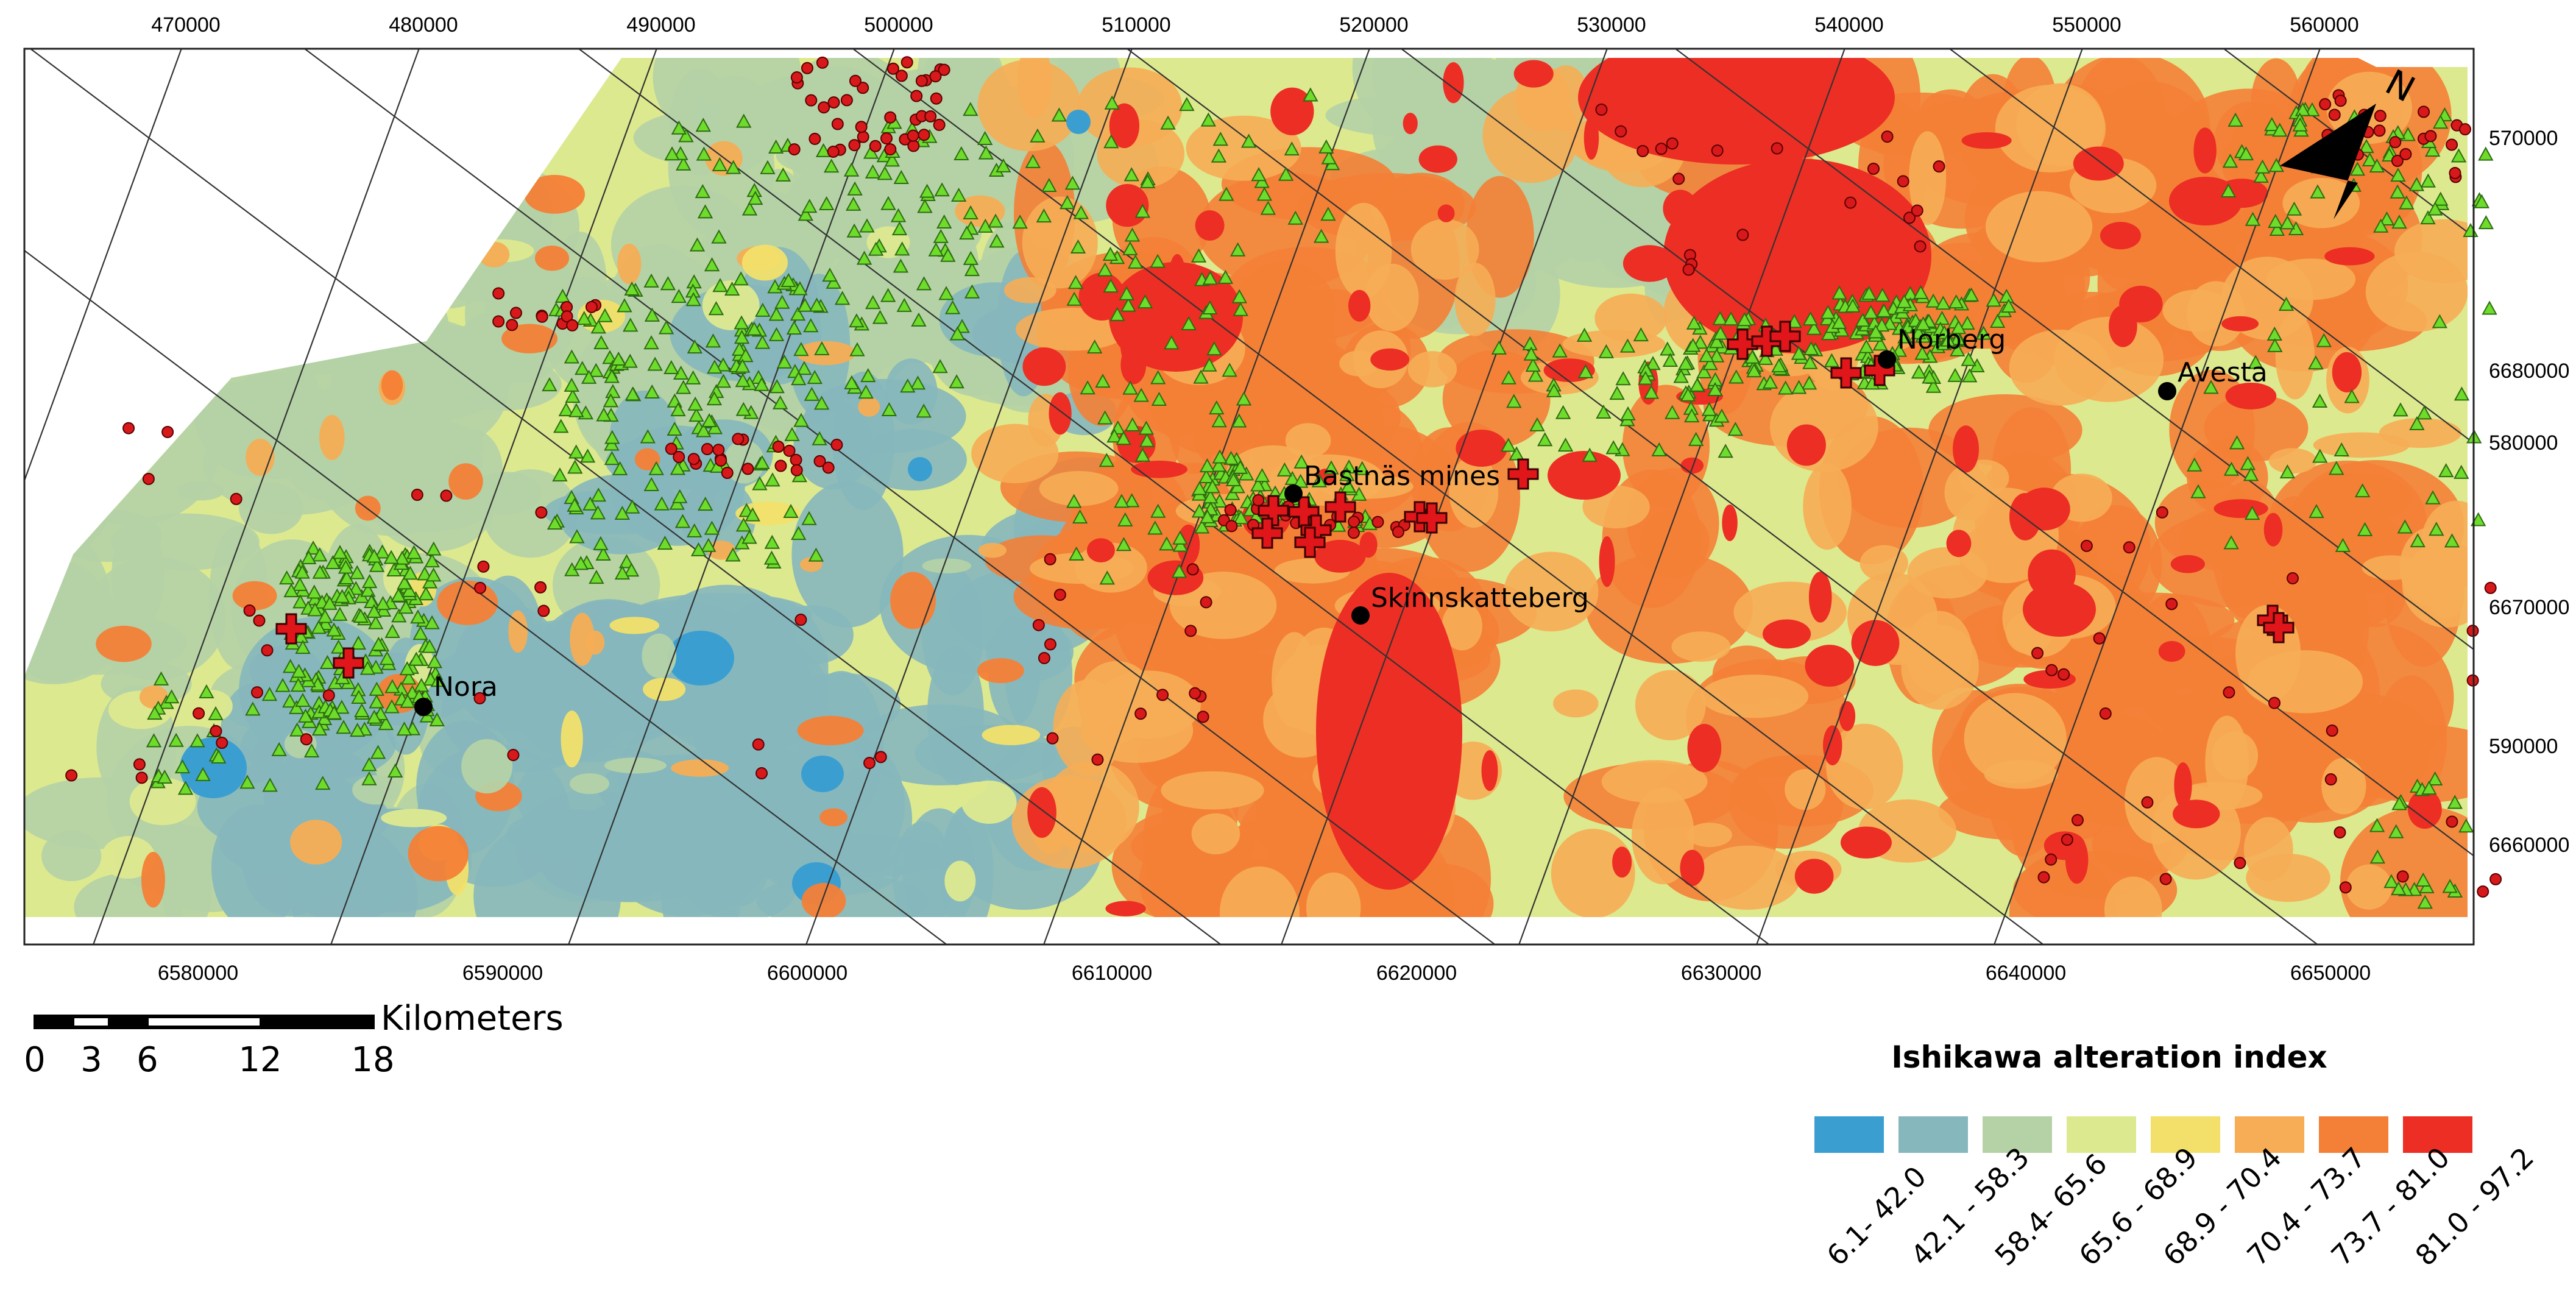 This screenshot has width=2576, height=1304. What do you see at coordinates (1373, 25) in the screenshot?
I see `tick-label: 520000` at bounding box center [1373, 25].